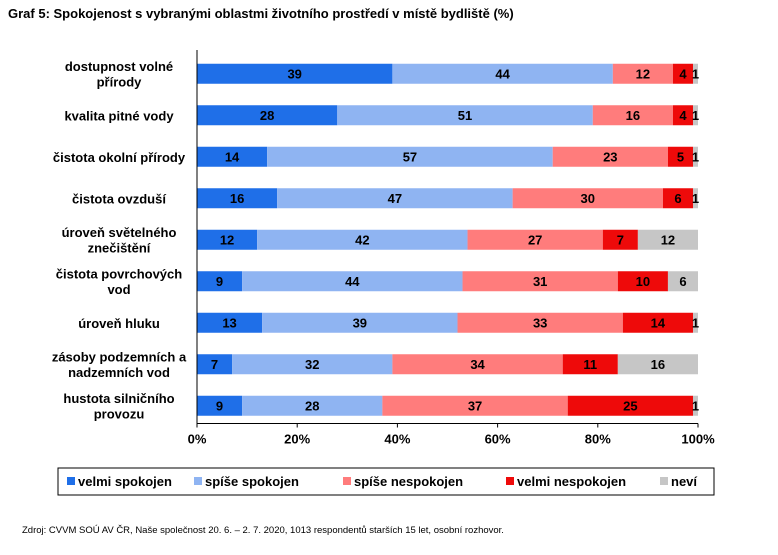 This screenshot has height=555, width=778. I want to click on data-label: 33, so click(540, 322).